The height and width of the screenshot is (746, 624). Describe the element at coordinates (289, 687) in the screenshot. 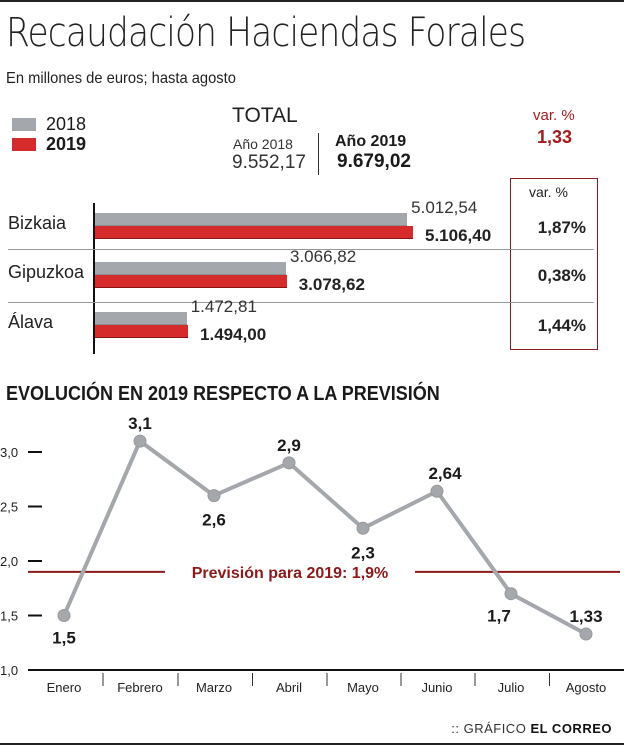

I see `x-tick-label: Abril` at that location.